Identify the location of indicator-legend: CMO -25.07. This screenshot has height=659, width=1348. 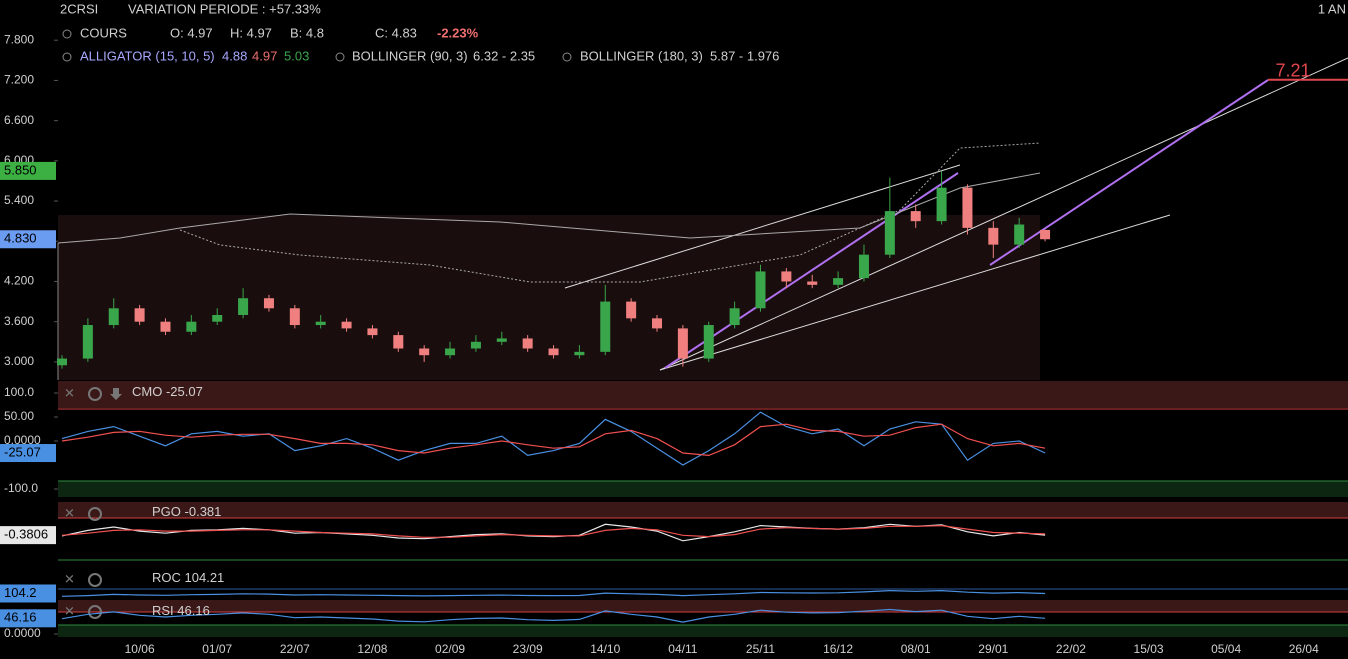
(167, 391).